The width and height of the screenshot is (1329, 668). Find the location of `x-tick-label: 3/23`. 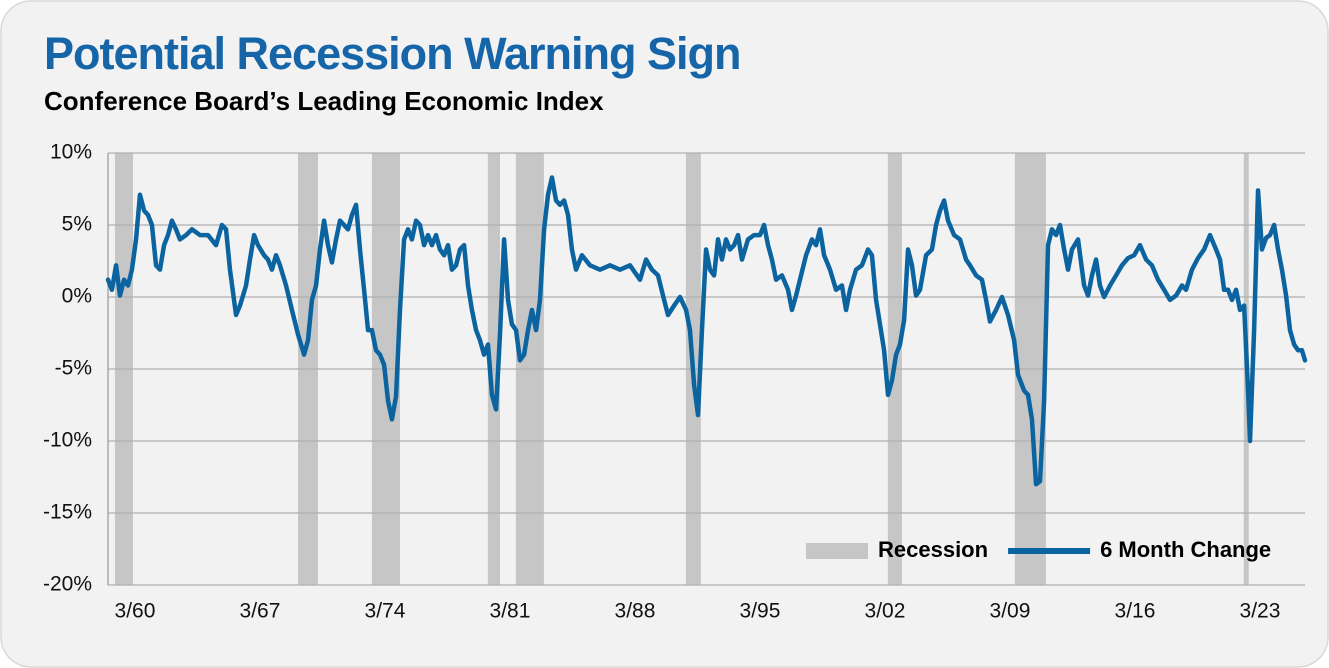

x-tick-label: 3/23 is located at coordinates (1260, 611).